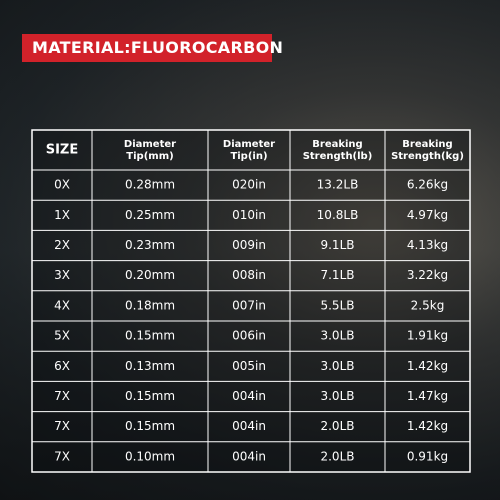 The height and width of the screenshot is (500, 500). What do you see at coordinates (249, 245) in the screenshot?
I see `cell: 009in` at bounding box center [249, 245].